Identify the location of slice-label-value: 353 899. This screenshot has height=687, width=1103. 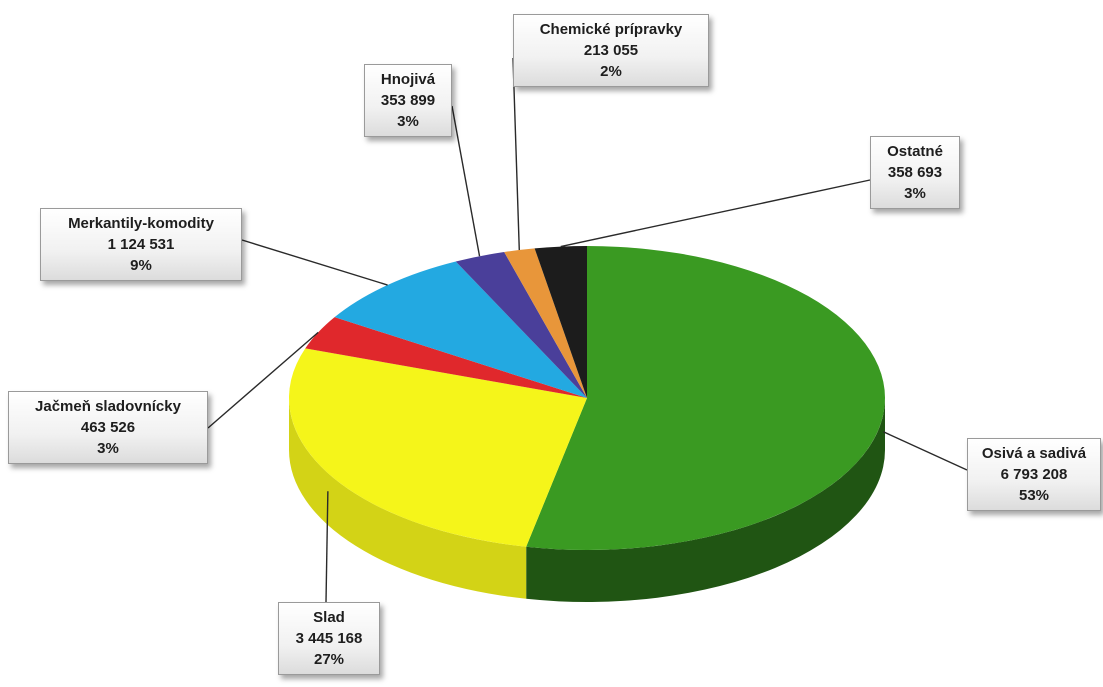
(408, 100).